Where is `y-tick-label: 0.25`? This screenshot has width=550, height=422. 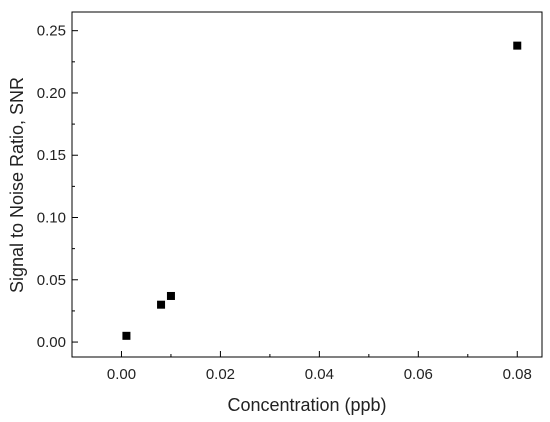 y-tick-label: 0.25 is located at coordinates (51, 31).